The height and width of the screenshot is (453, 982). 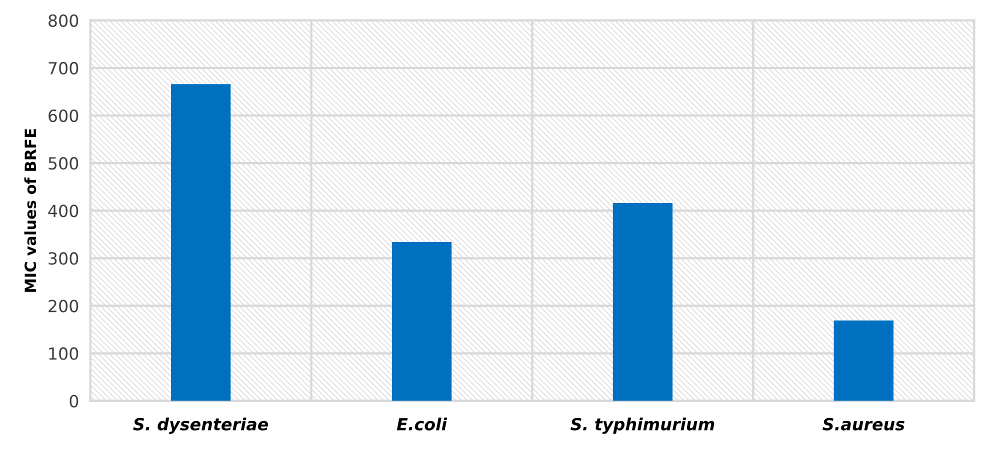 What do you see at coordinates (63, 163) in the screenshot?
I see `y-tick-label: 500` at bounding box center [63, 163].